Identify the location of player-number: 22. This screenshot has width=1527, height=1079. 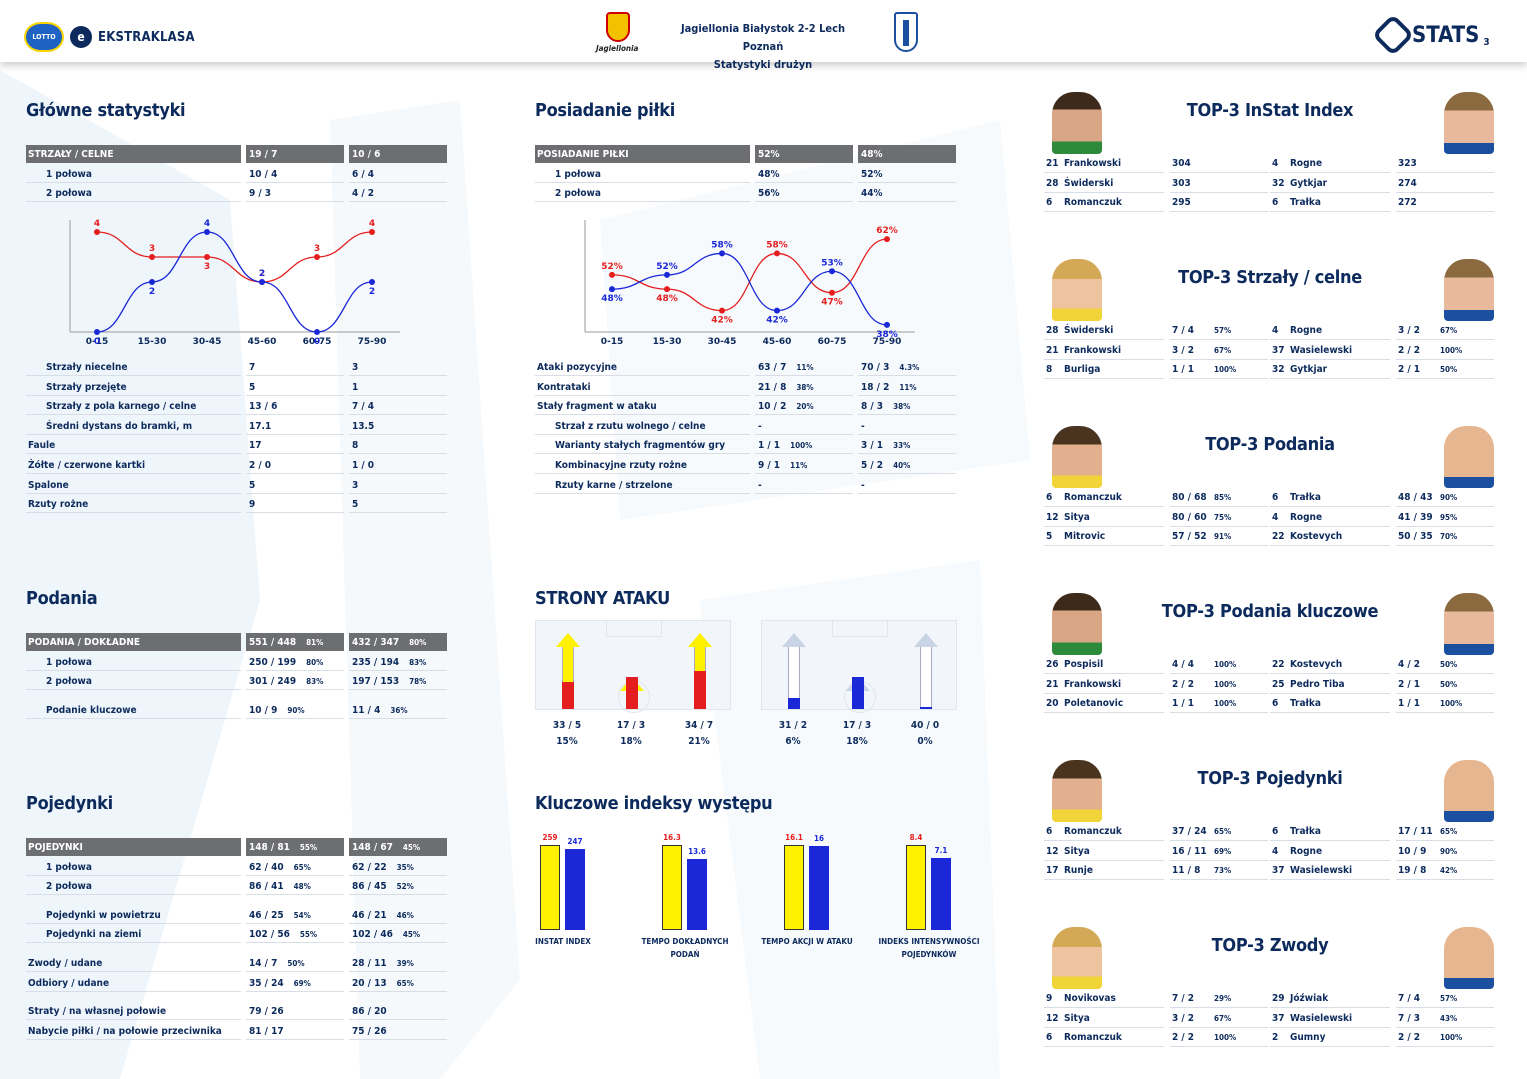
(1278, 537).